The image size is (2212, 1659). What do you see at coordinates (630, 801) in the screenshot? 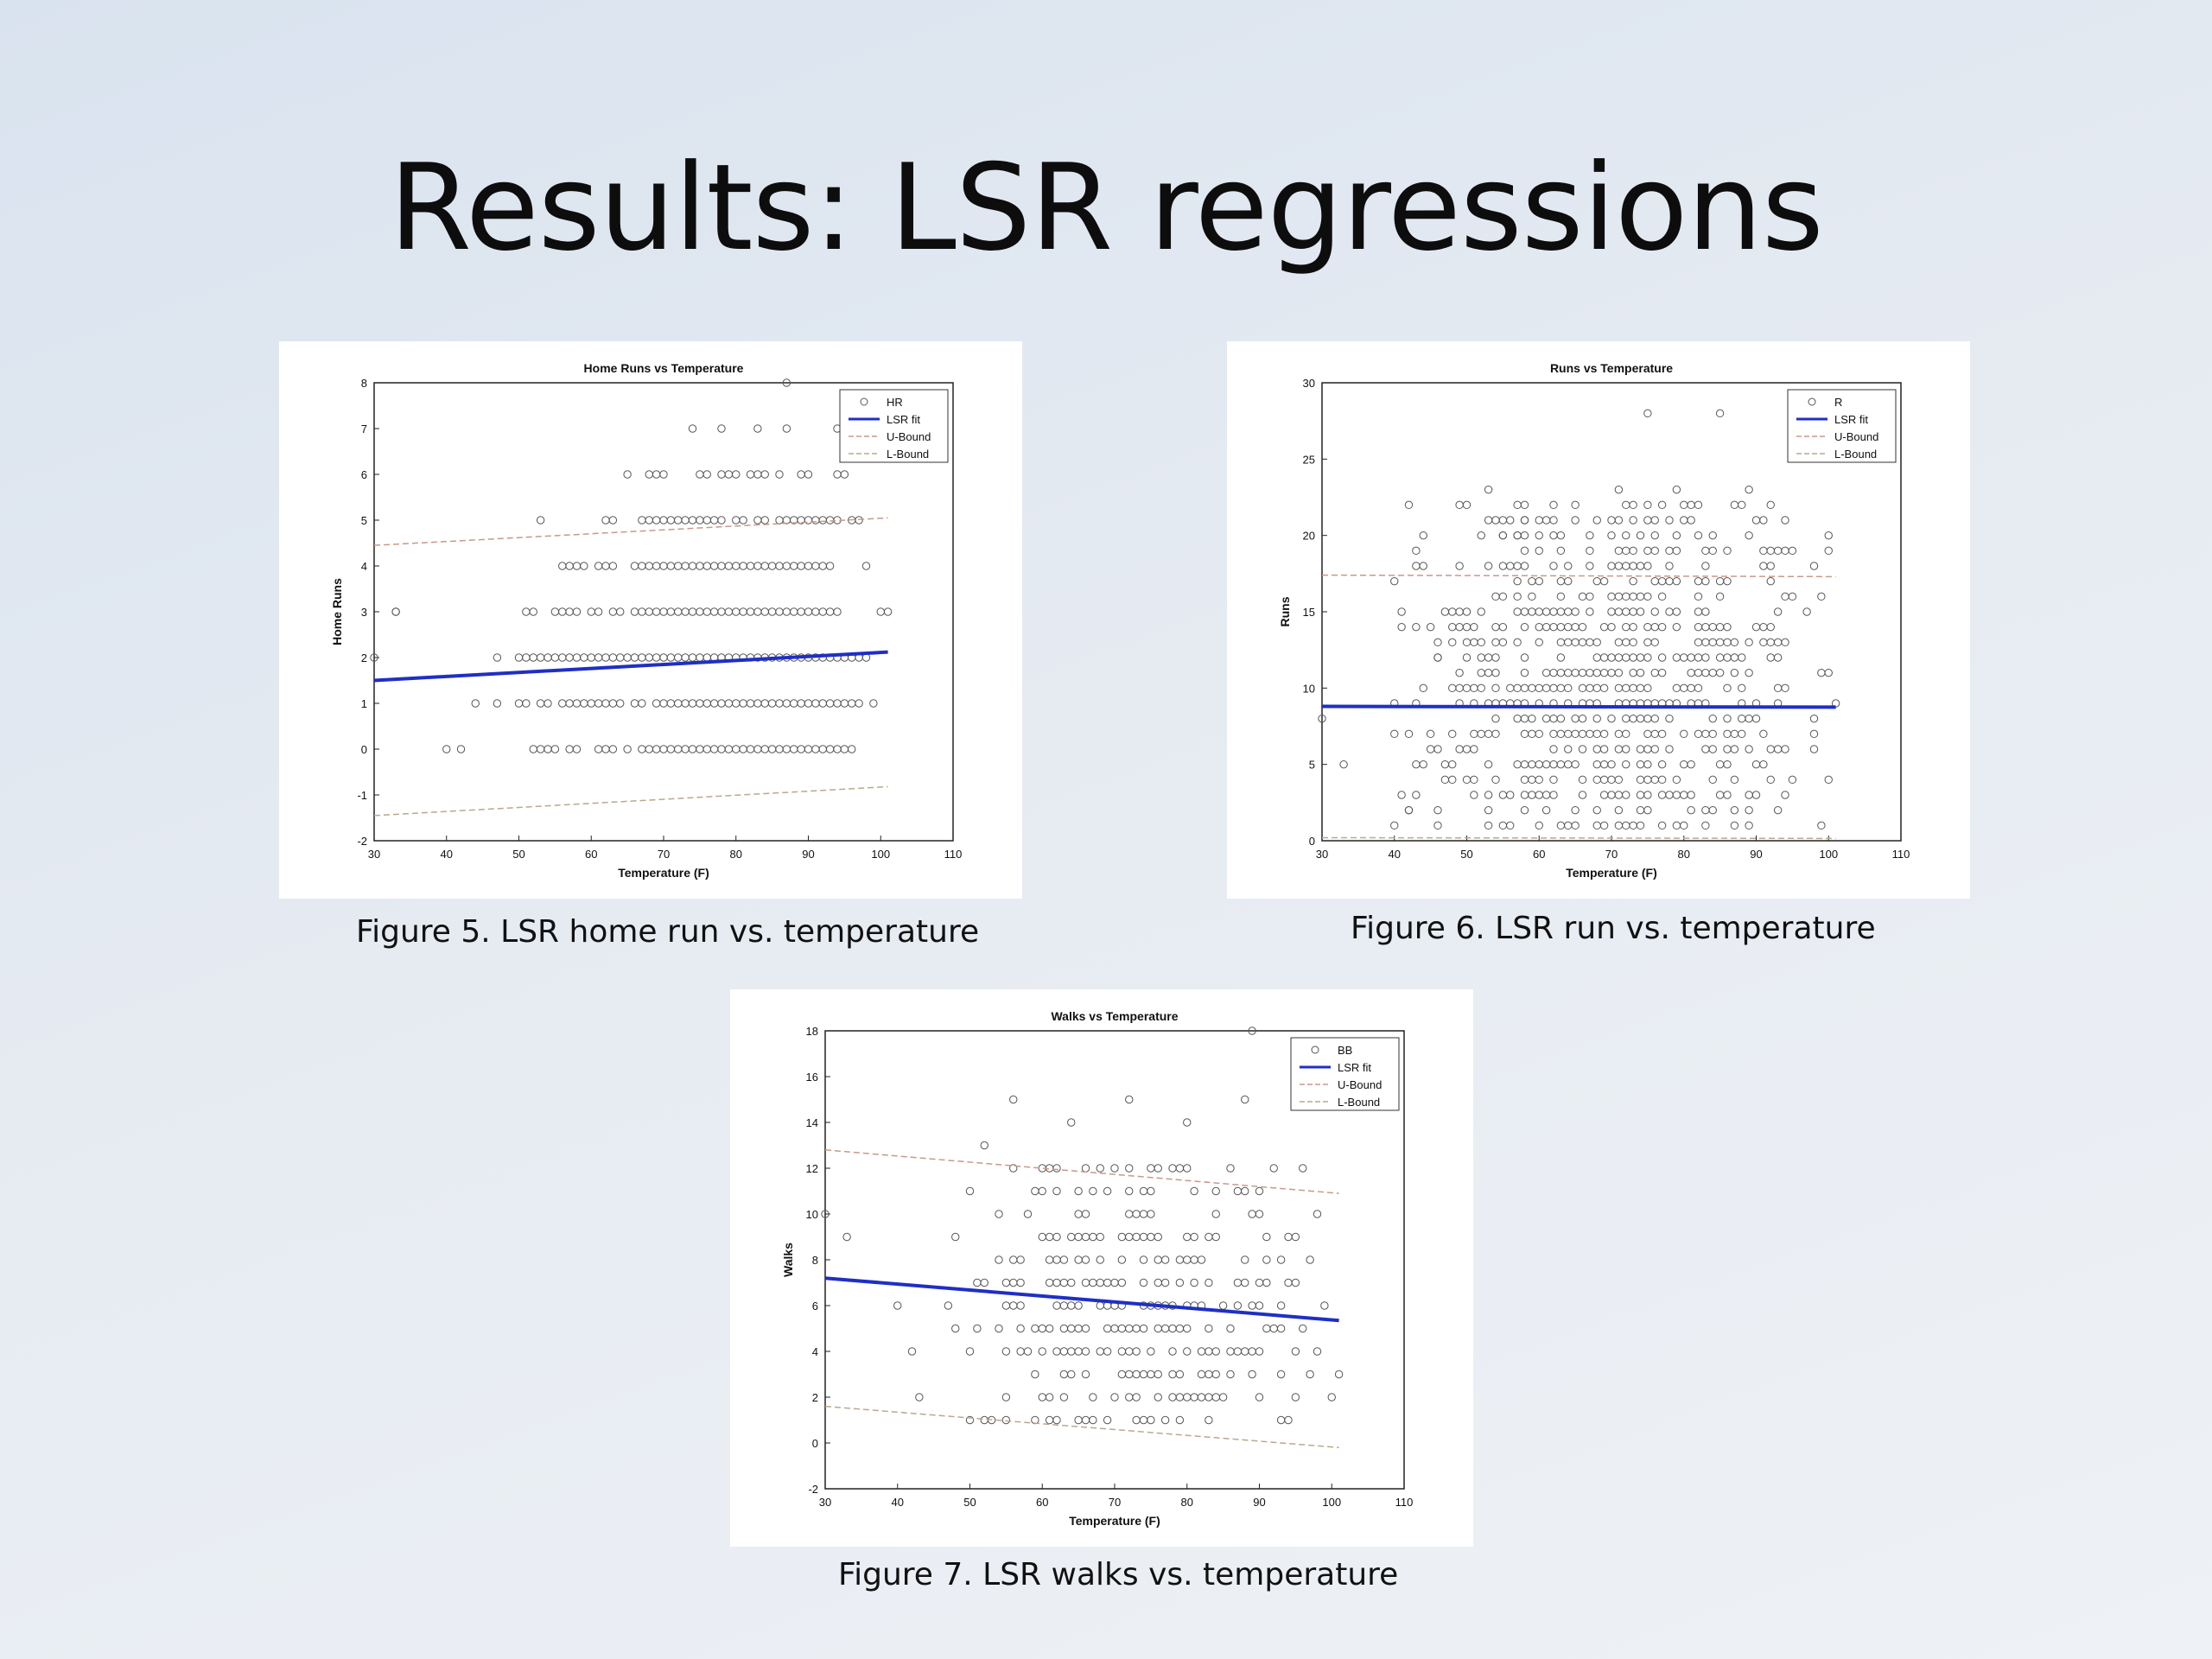
I see `lower-bound-line` at bounding box center [630, 801].